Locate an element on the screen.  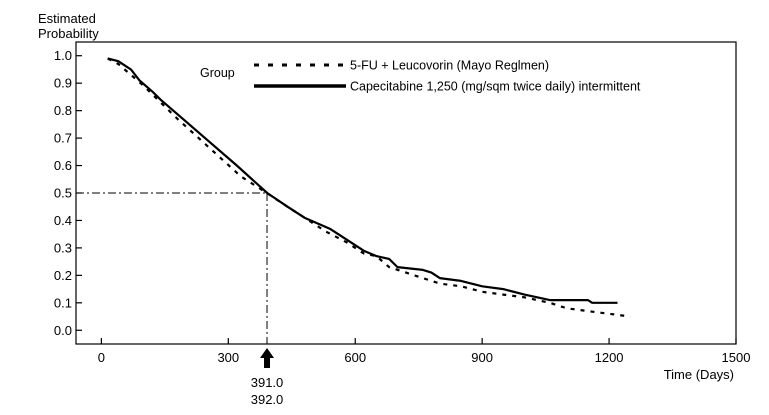
y-tick-label: 0.2 is located at coordinates (63, 275).